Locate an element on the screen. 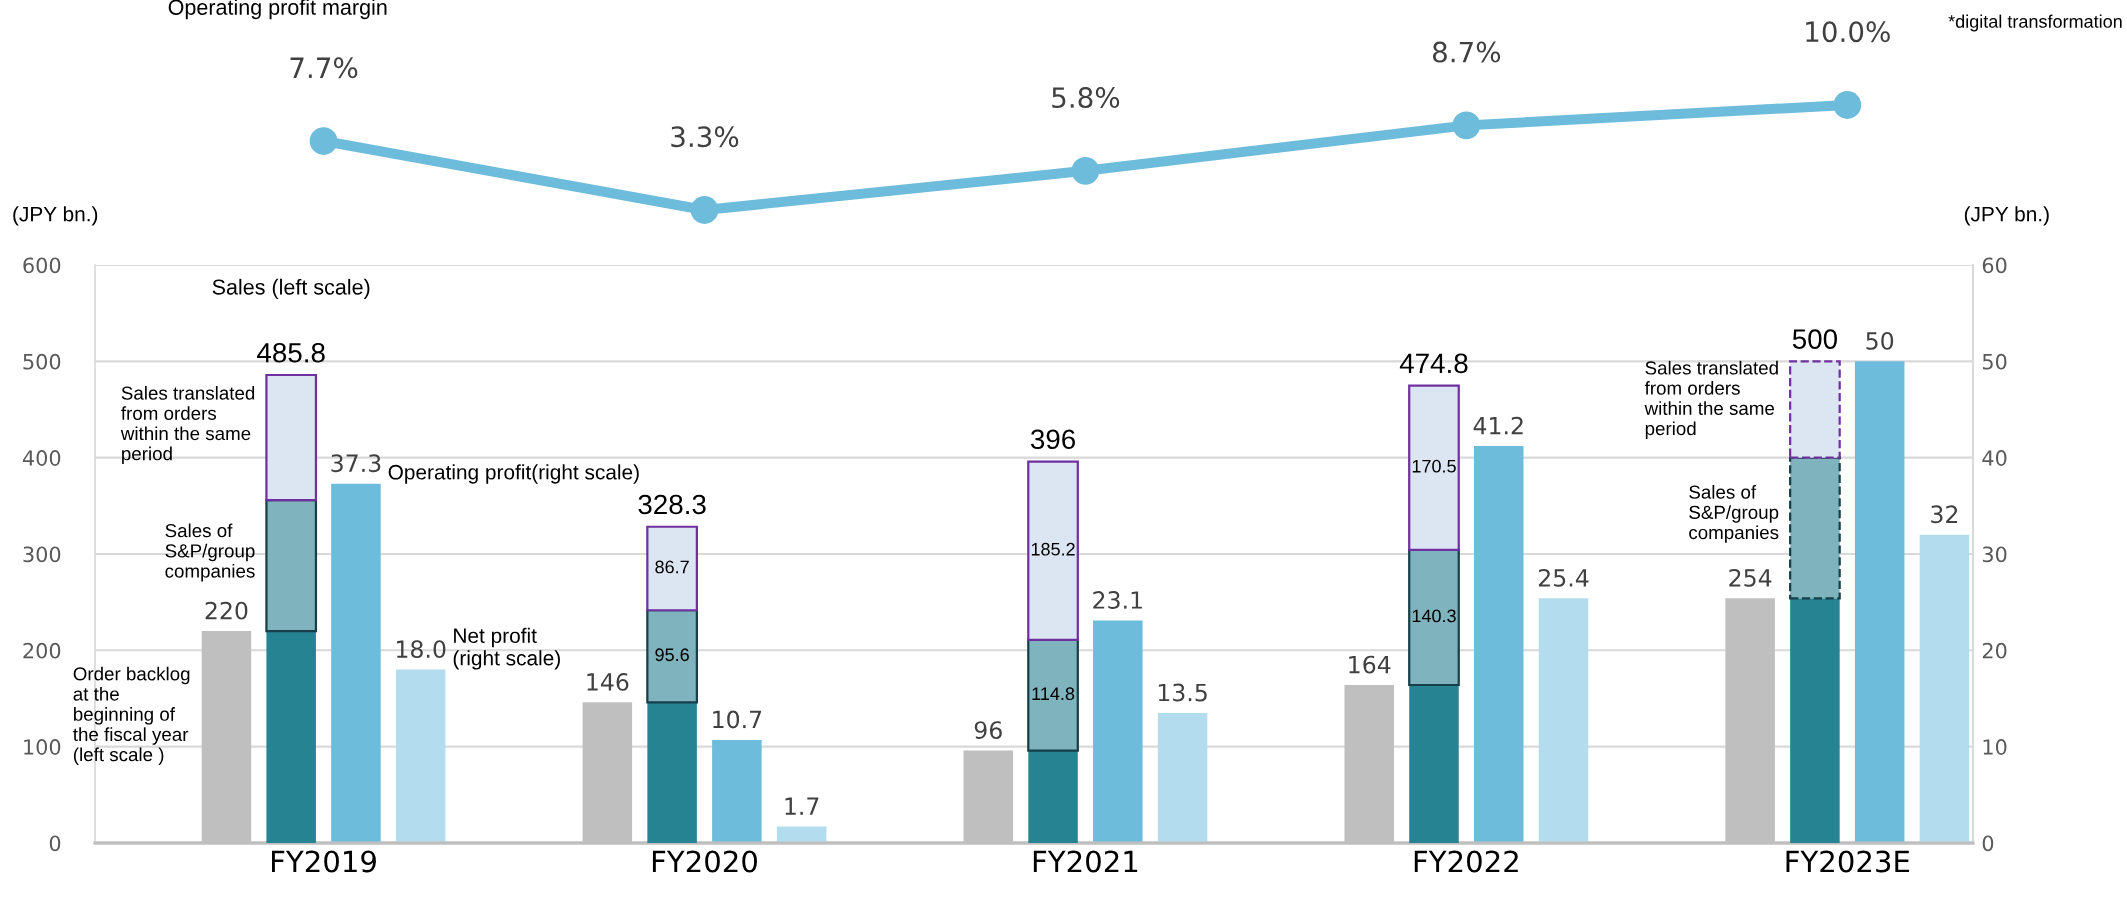 Image resolution: width=2127 pixels, height=897 pixels. data-label: 96 is located at coordinates (988, 730).